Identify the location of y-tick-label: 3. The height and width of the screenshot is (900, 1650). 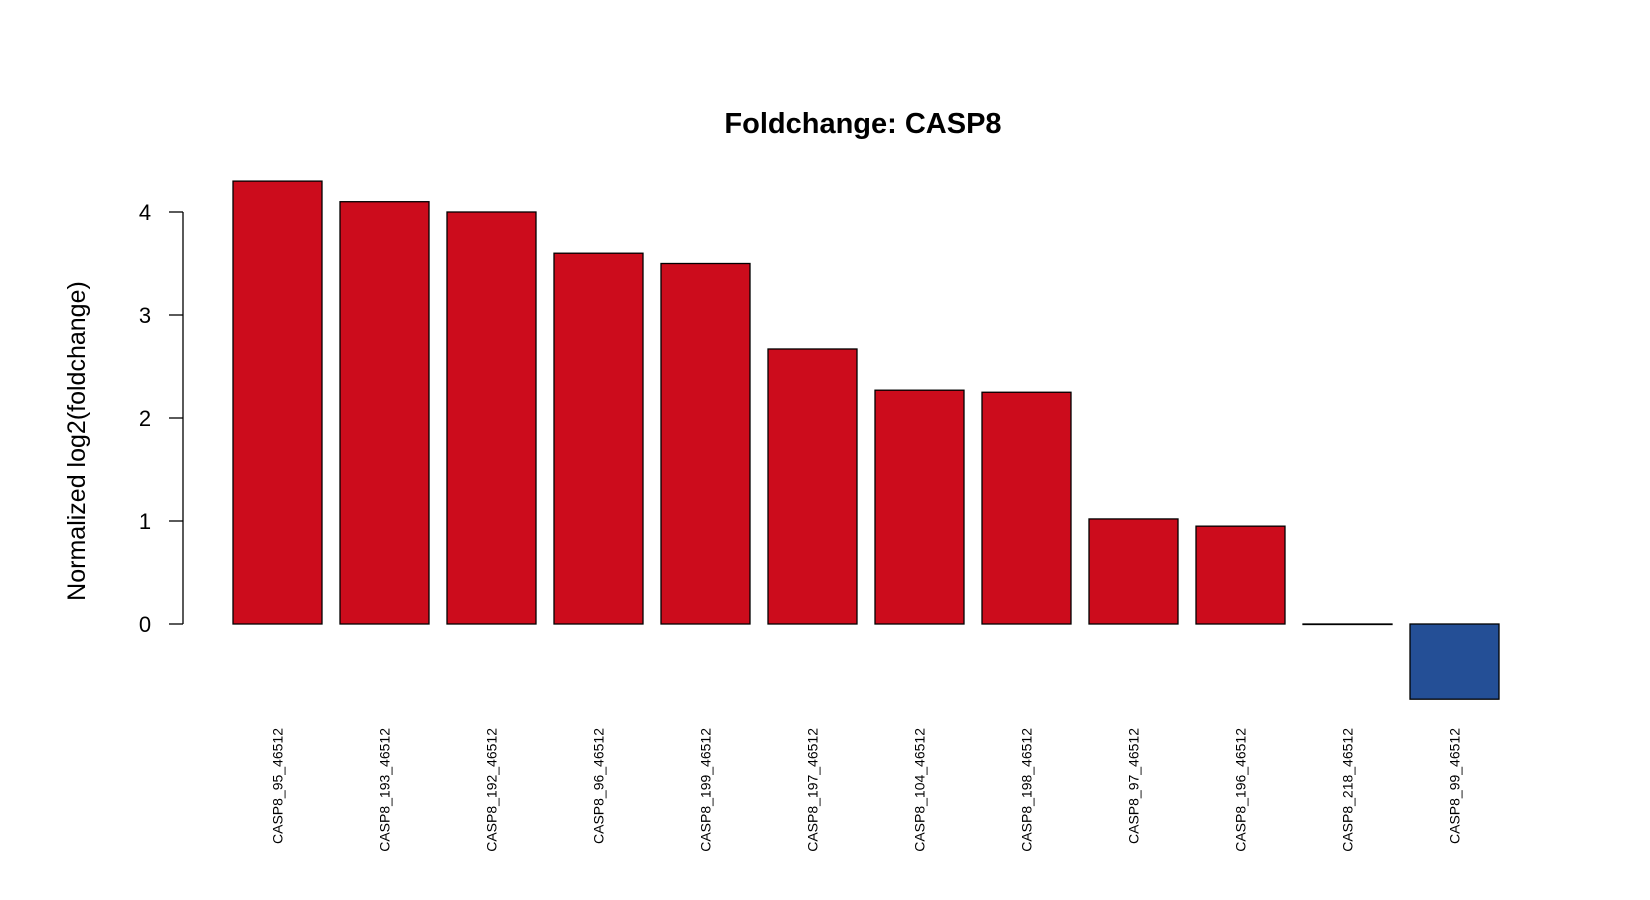
(145, 315).